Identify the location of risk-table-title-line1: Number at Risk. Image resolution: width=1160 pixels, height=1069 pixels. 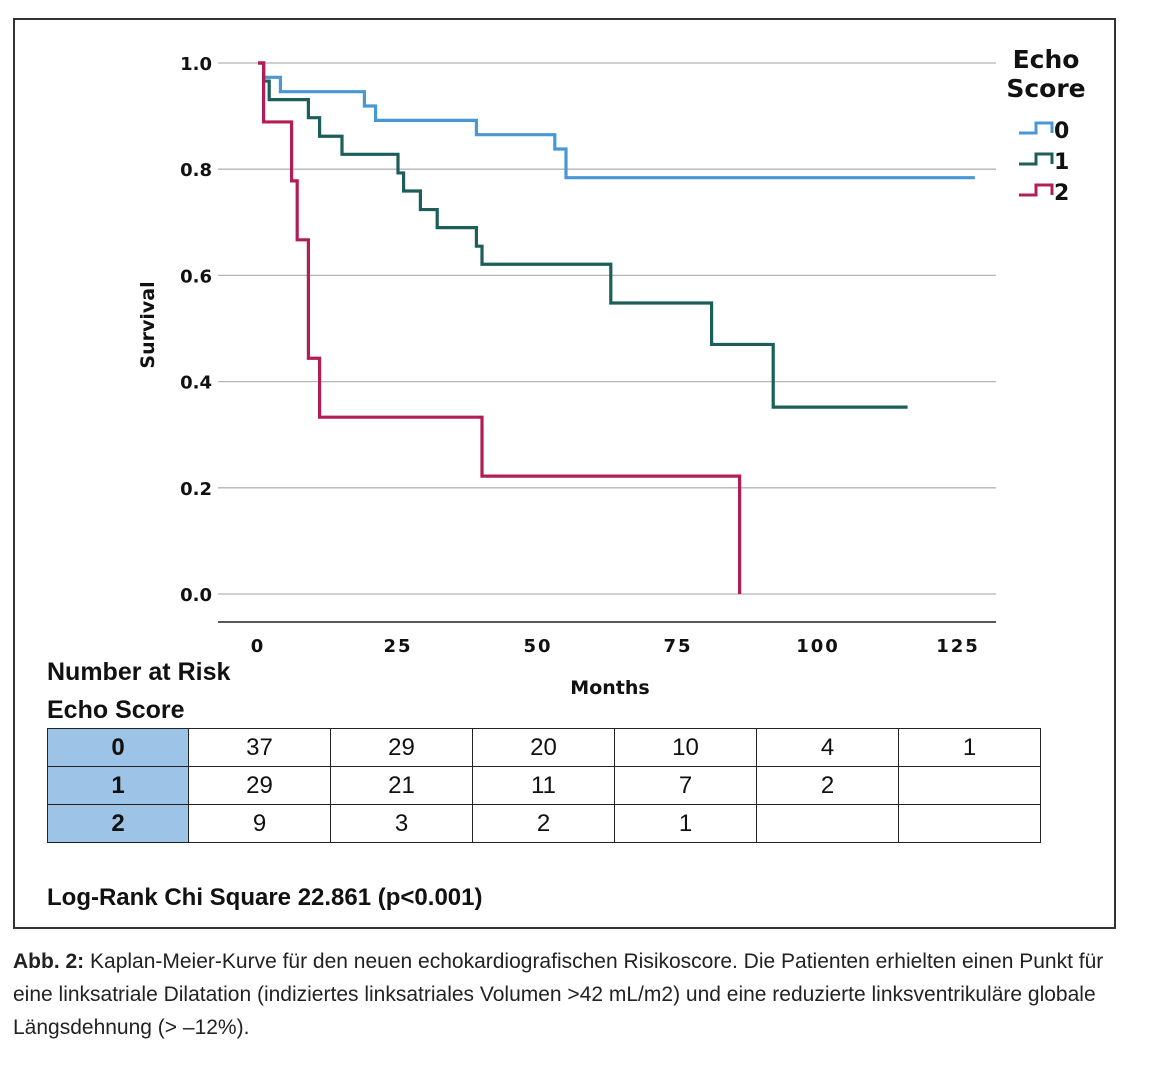
(139, 672).